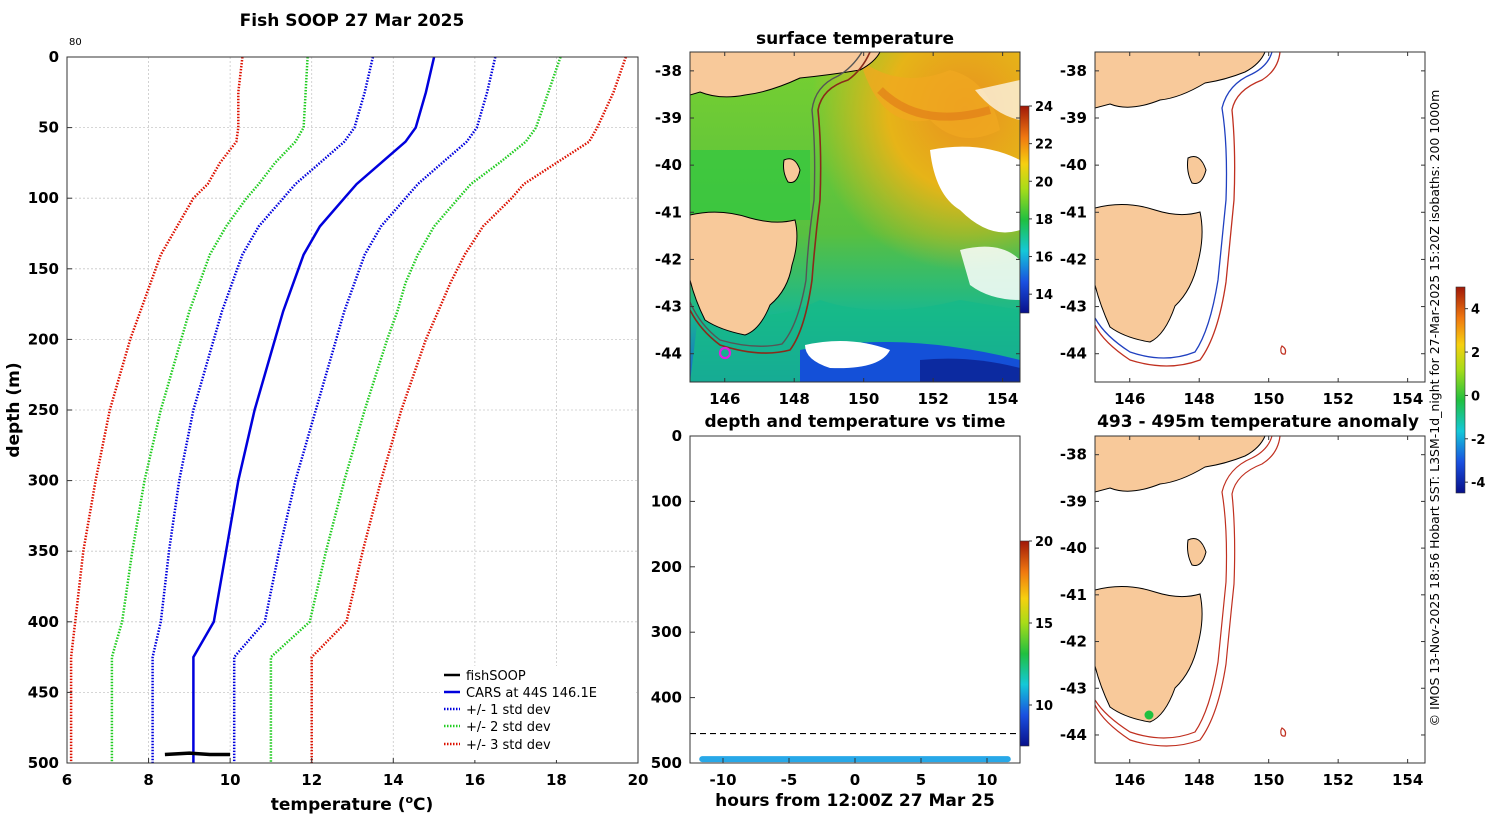  Describe the element at coordinates (352, 21) in the screenshot. I see `profile-chart-title: Fish SOOP 27 Mar 2025` at that location.